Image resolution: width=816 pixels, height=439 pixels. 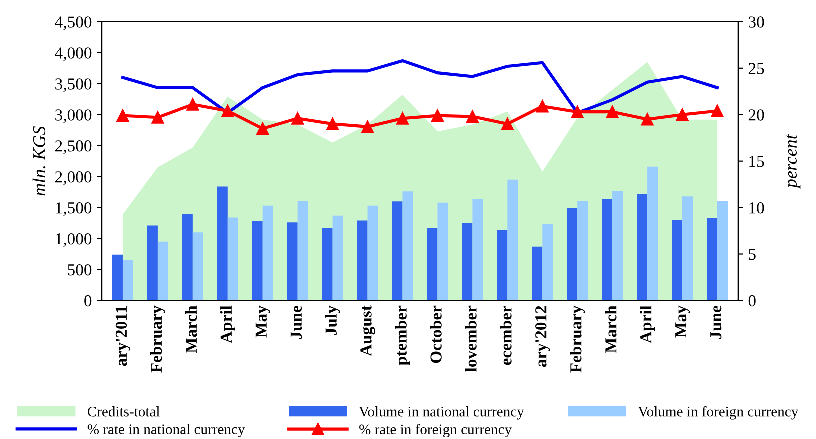 I want to click on legend-label: Volume in foreign currency, so click(x=718, y=413).